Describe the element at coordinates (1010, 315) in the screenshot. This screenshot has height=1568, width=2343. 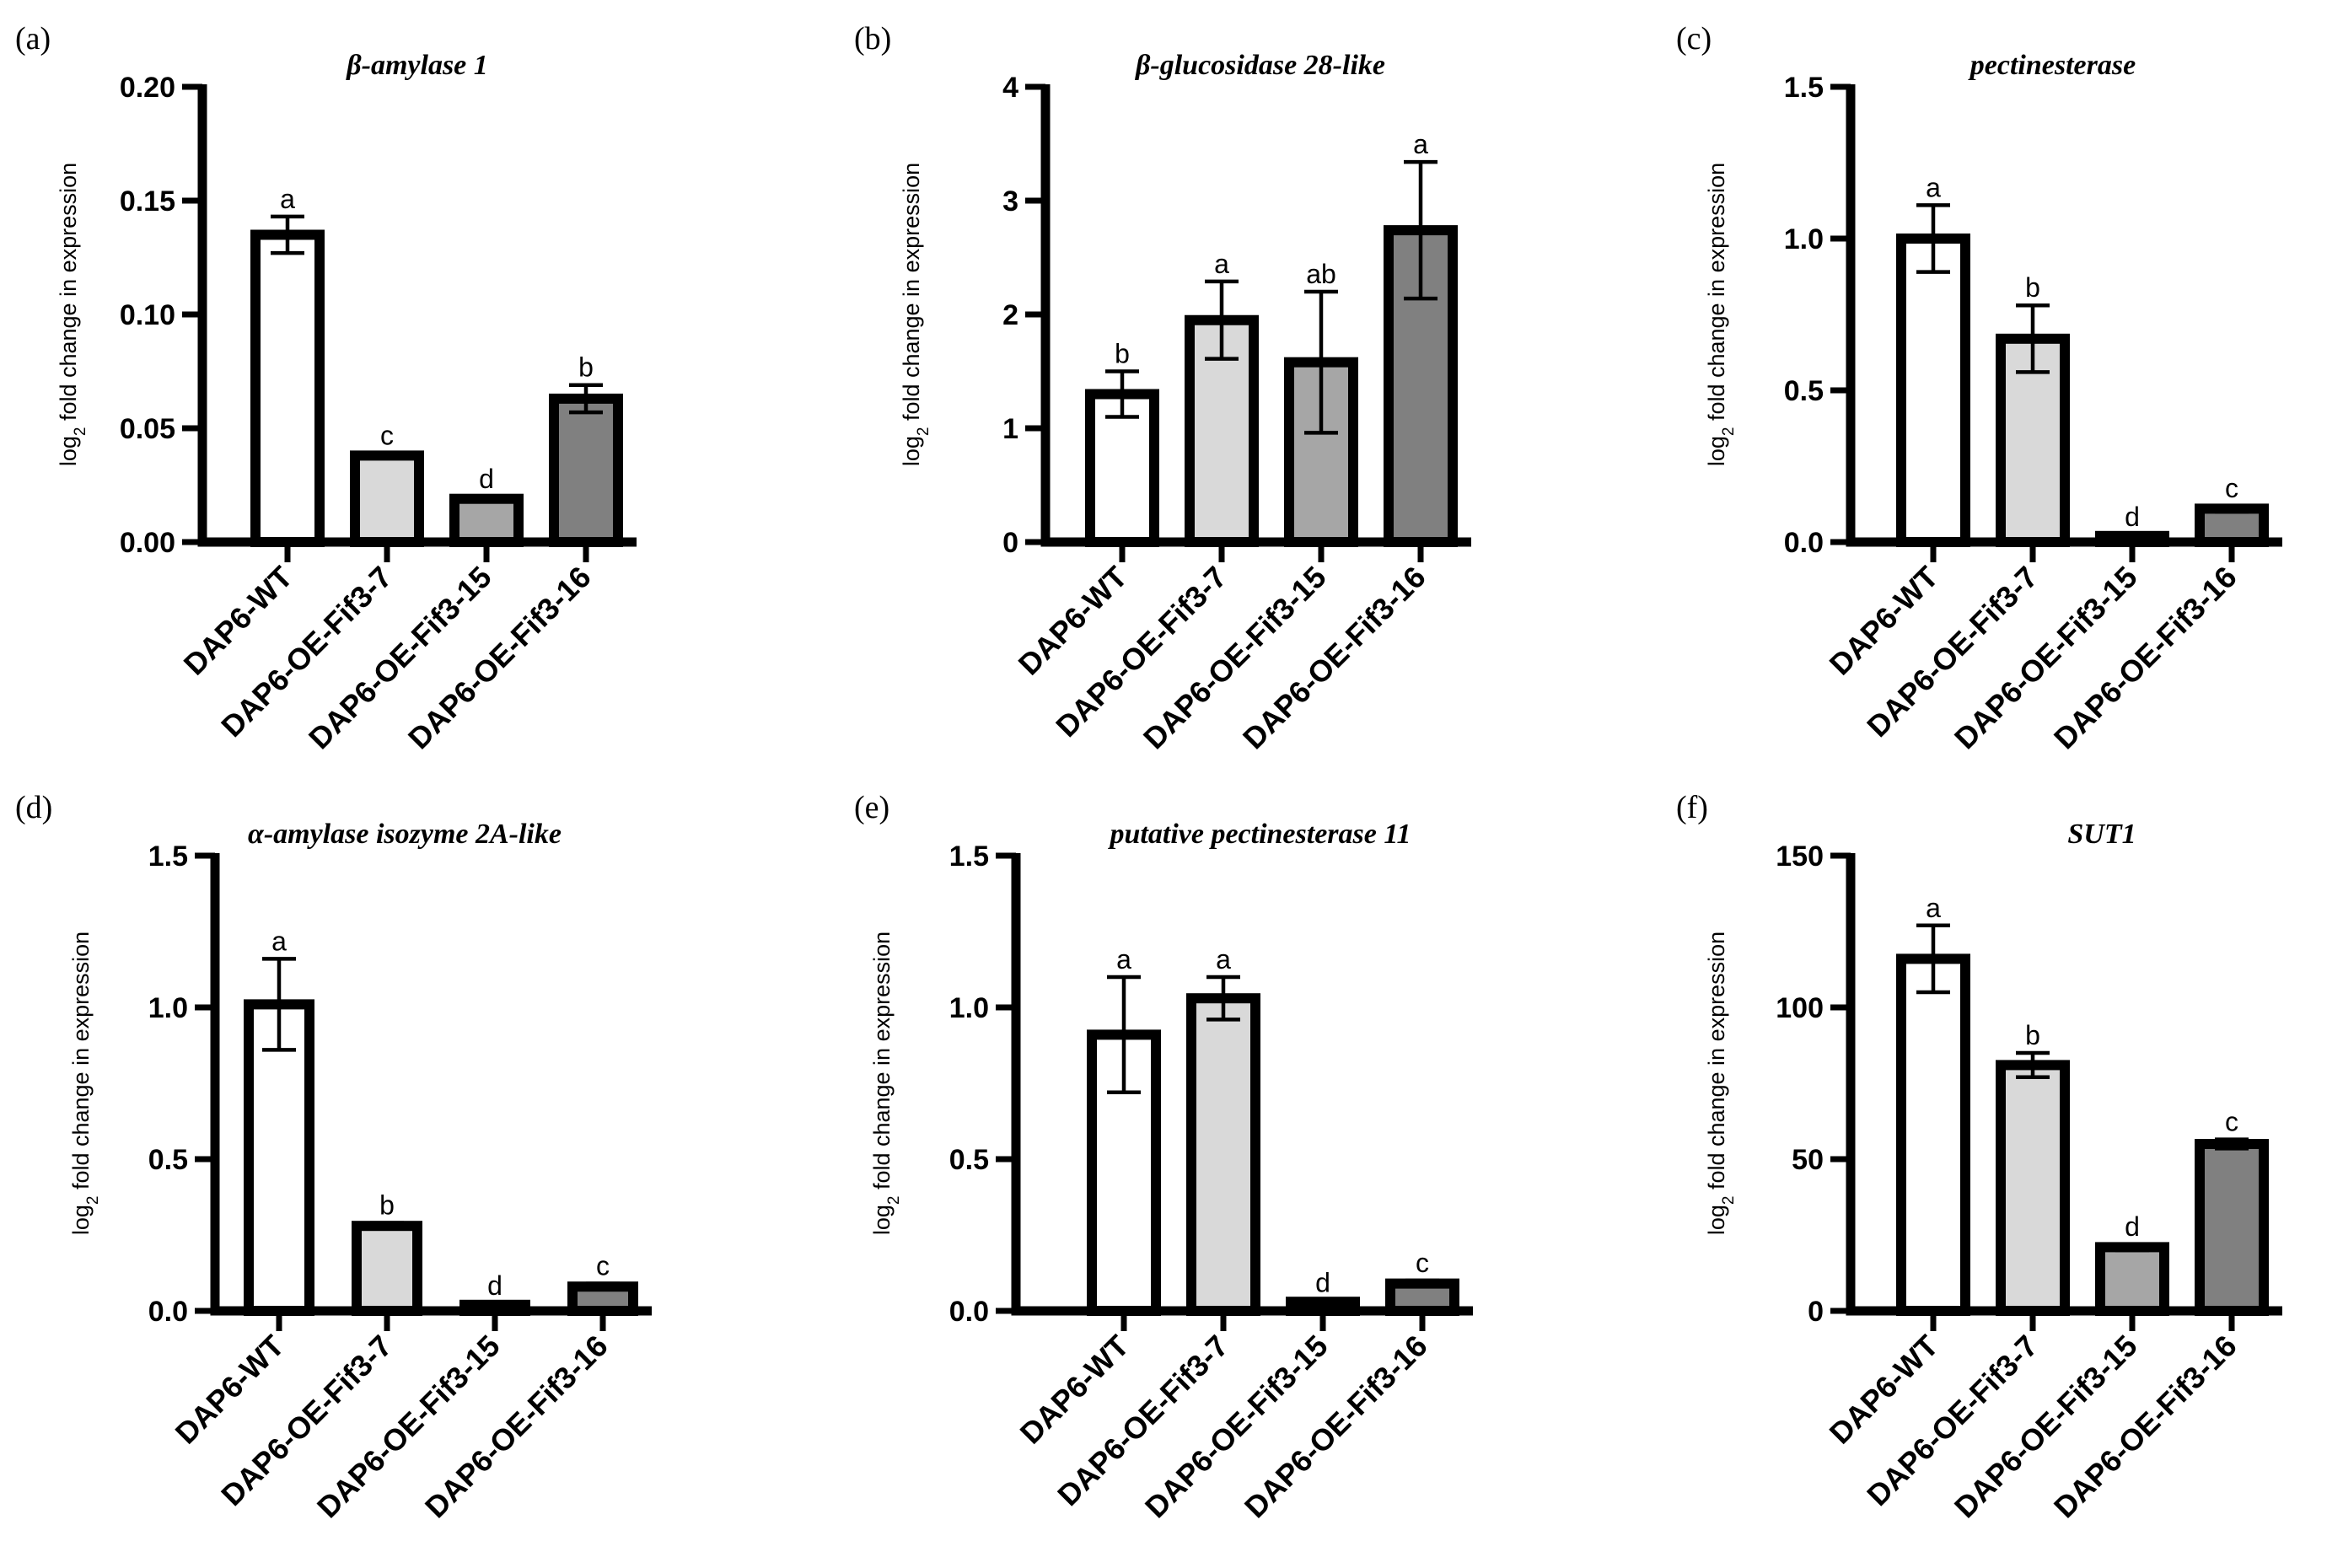
I see `y-tick-label: 2` at that location.